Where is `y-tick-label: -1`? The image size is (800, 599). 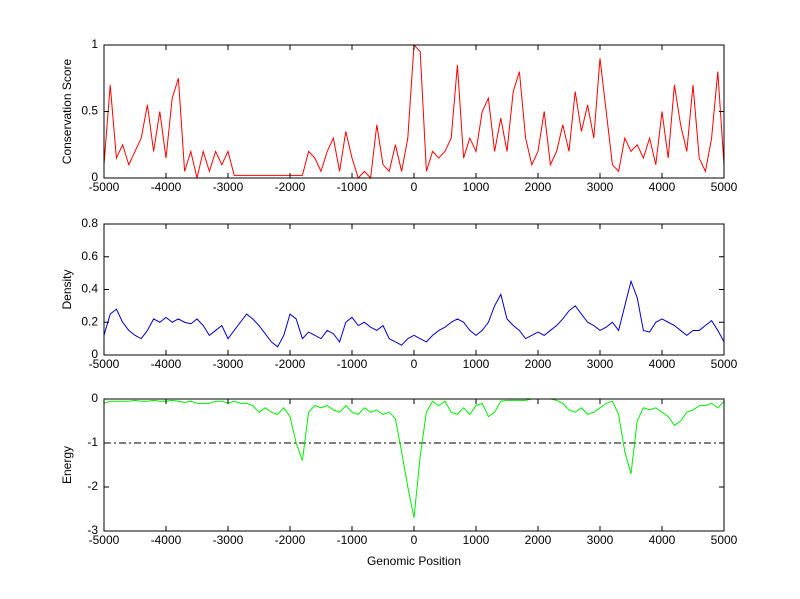 y-tick-label: -1 is located at coordinates (92, 442).